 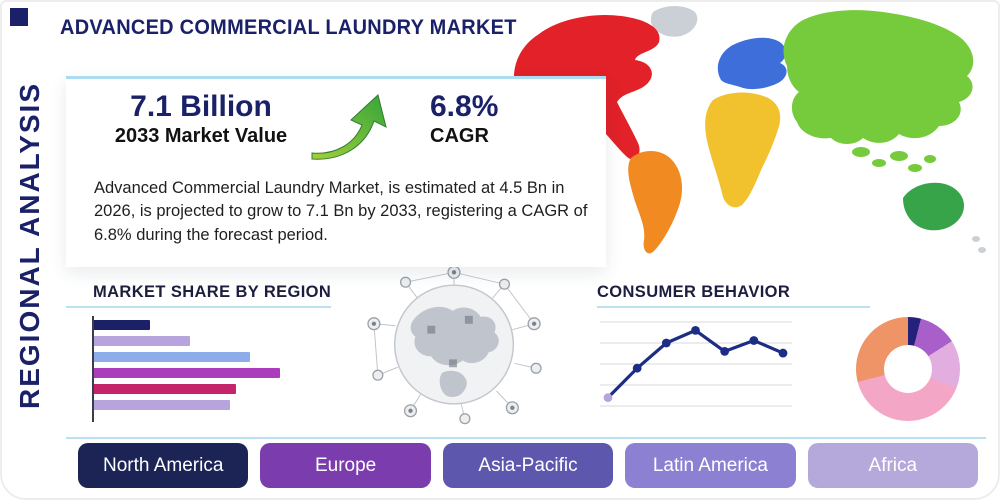 I want to click on regional-donut-chart, so click(x=908, y=369).